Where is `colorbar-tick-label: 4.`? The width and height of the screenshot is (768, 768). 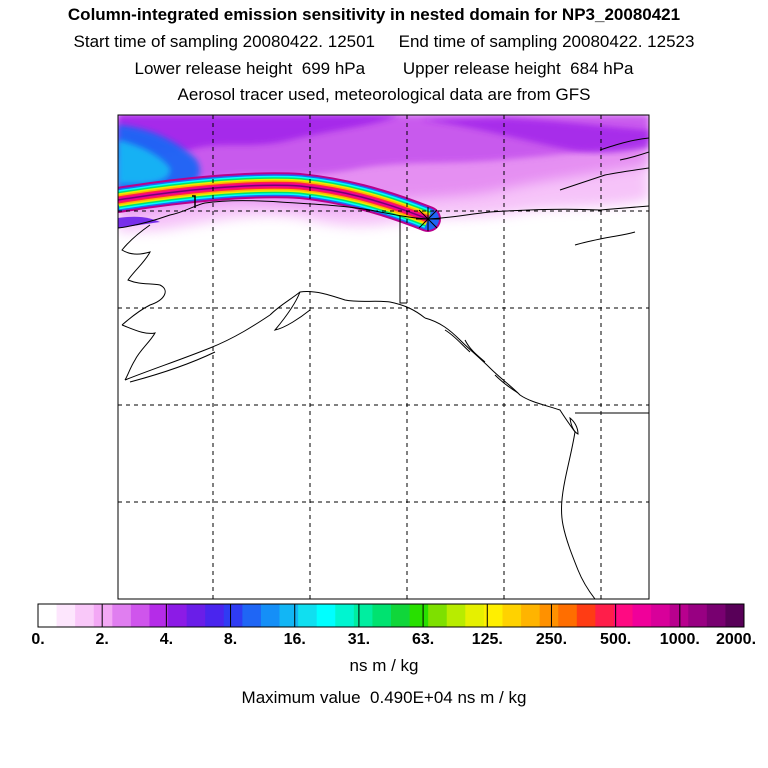
colorbar-tick-label: 4. is located at coordinates (166, 639).